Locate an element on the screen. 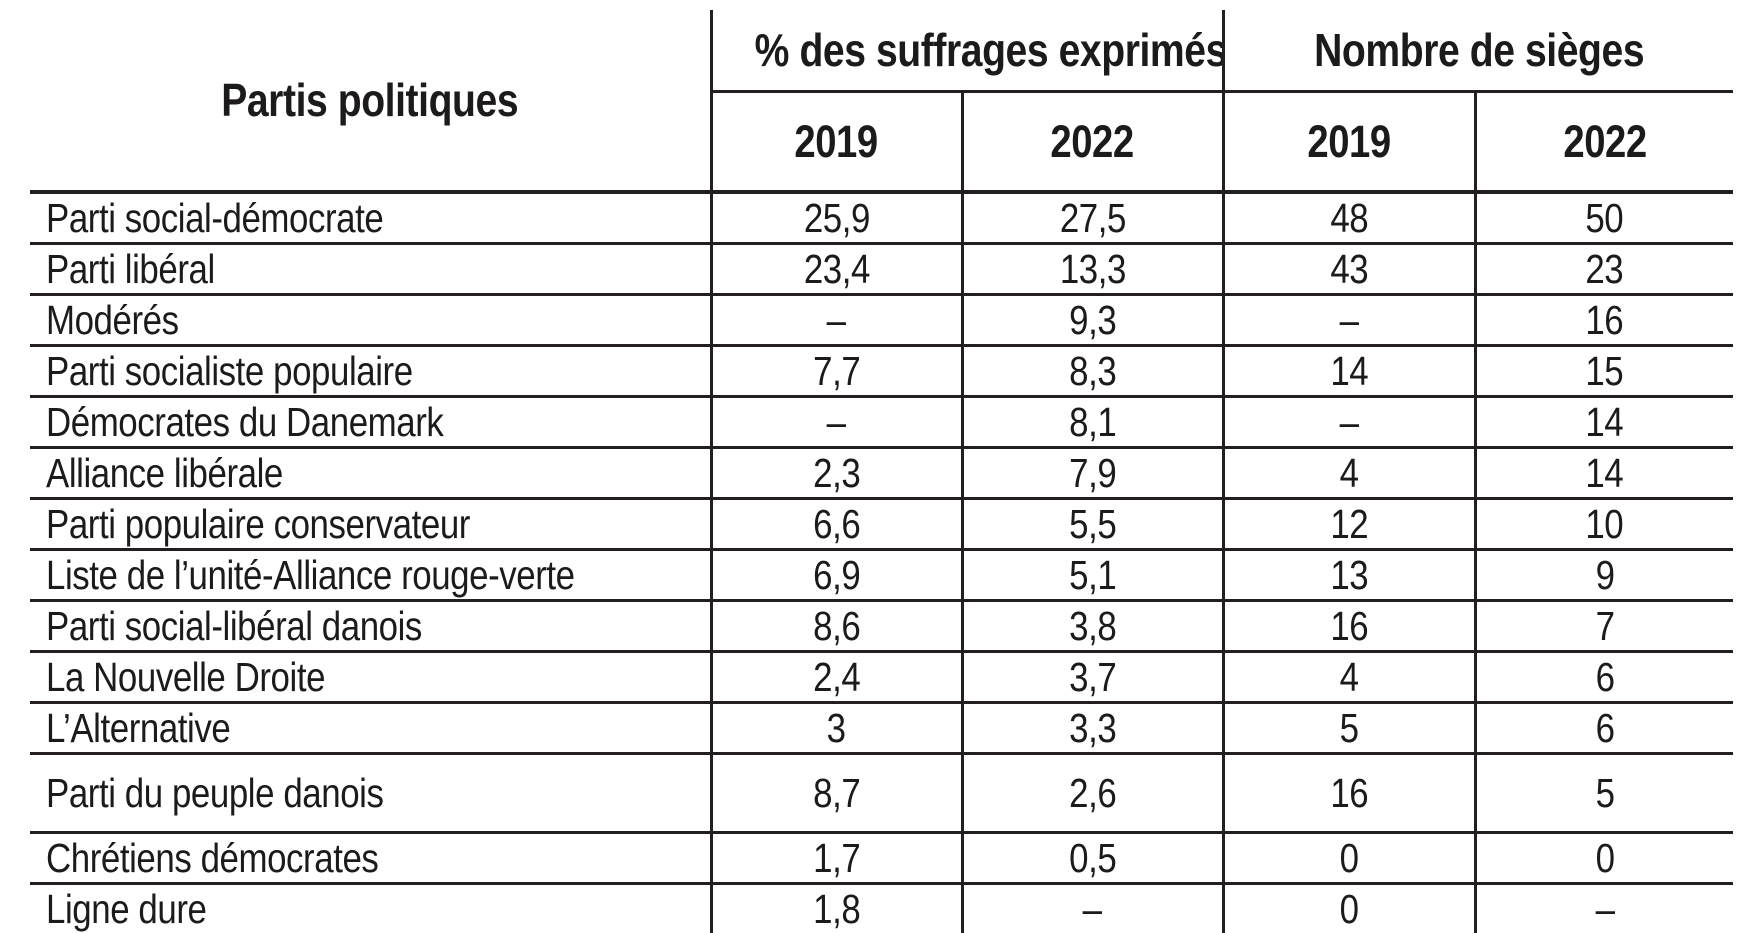 The width and height of the screenshot is (1750, 933). votes-2019-value: 1,8 is located at coordinates (836, 909).